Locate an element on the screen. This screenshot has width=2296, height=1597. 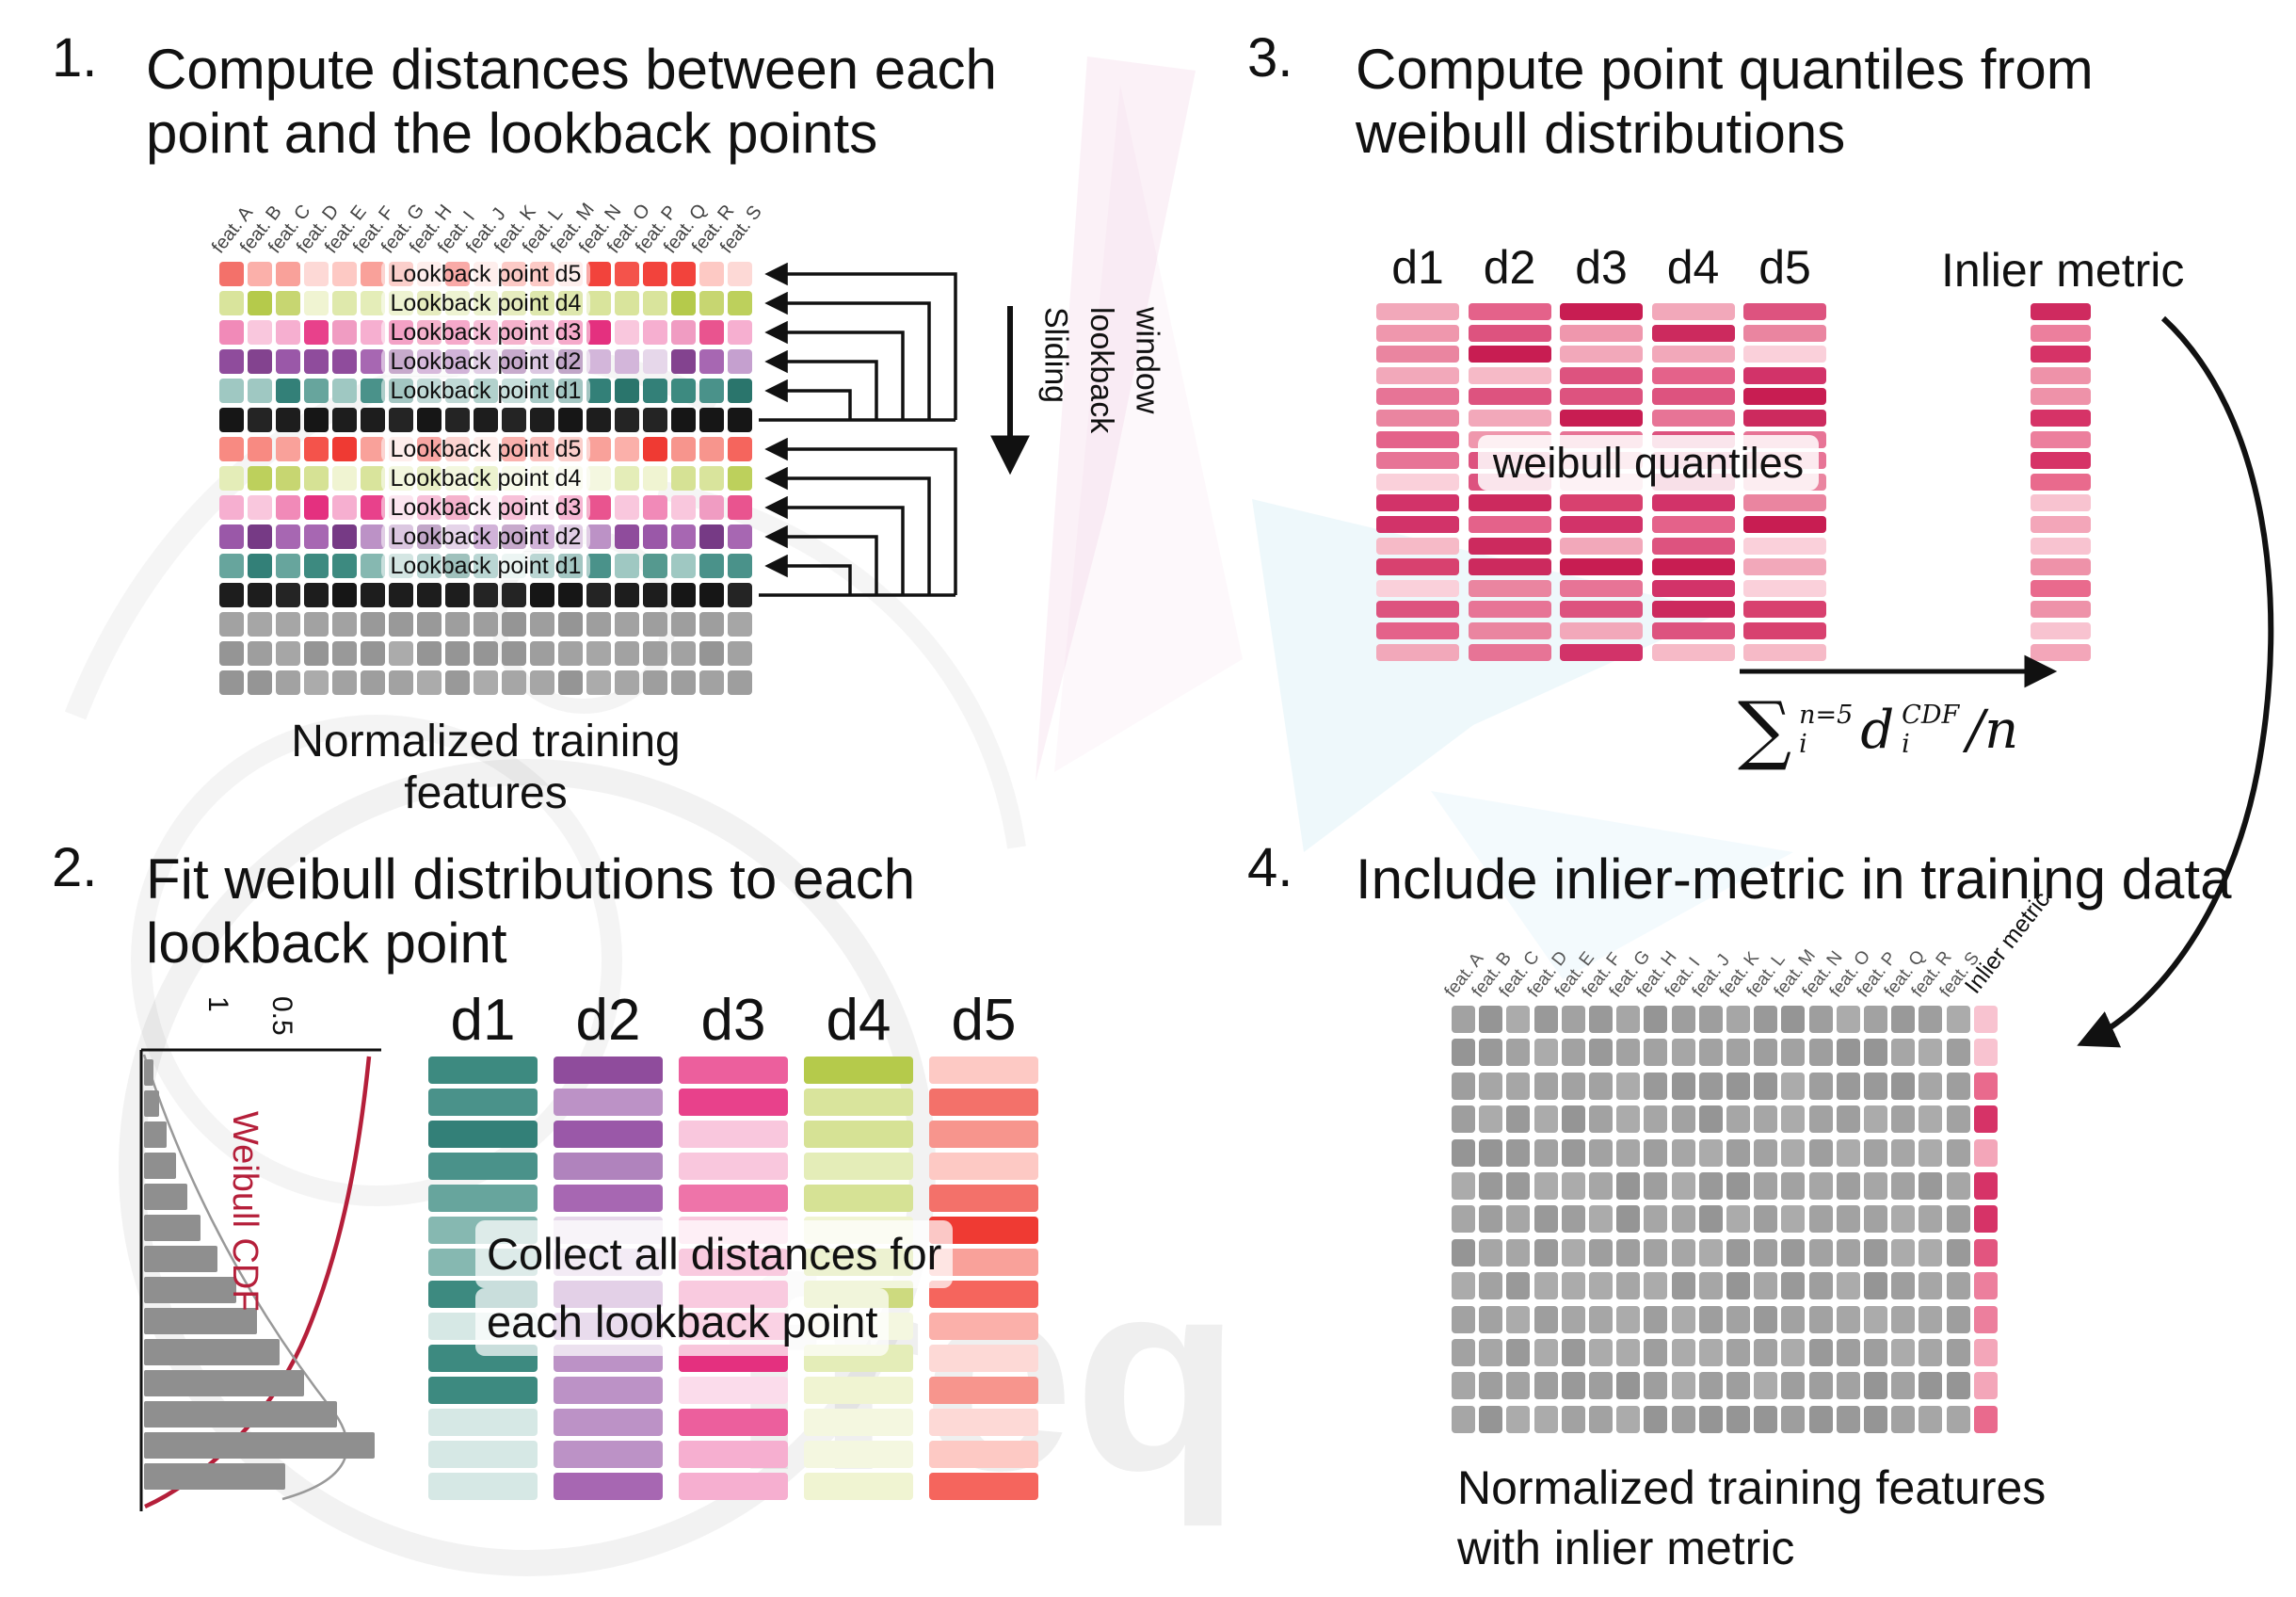
lookback-row-label: Lookback point d2 is located at coordinates (485, 537).